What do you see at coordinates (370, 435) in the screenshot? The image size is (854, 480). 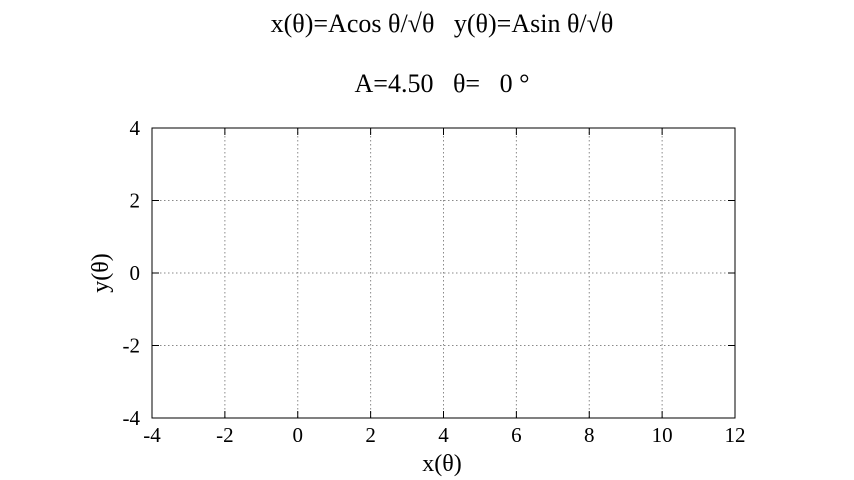 I see `x-tick-label: 2` at bounding box center [370, 435].